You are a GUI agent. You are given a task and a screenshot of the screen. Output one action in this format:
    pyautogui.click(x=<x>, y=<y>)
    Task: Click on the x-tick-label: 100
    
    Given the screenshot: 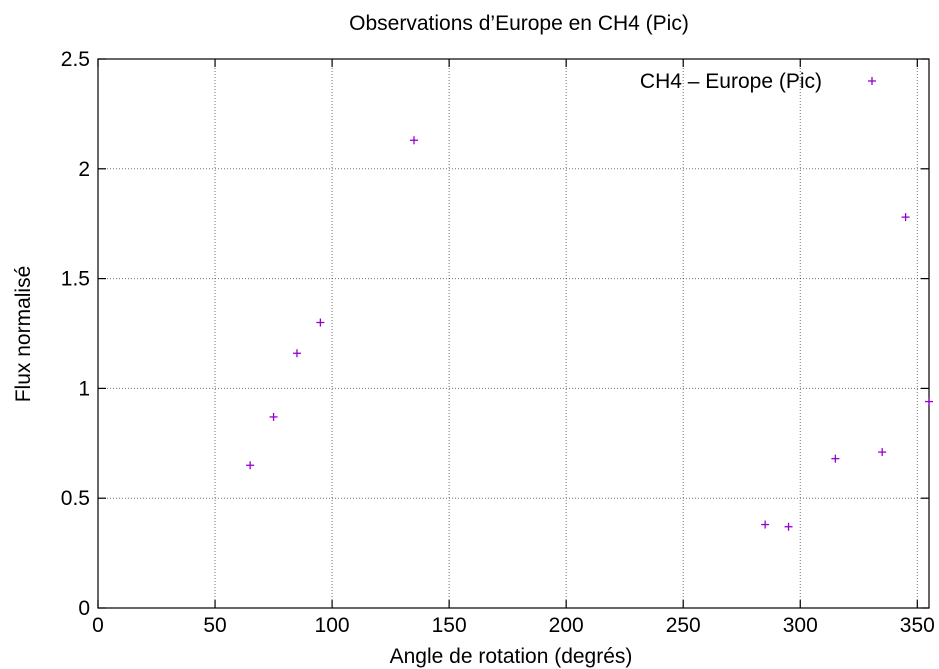 What is the action you would take?
    pyautogui.click(x=332, y=625)
    